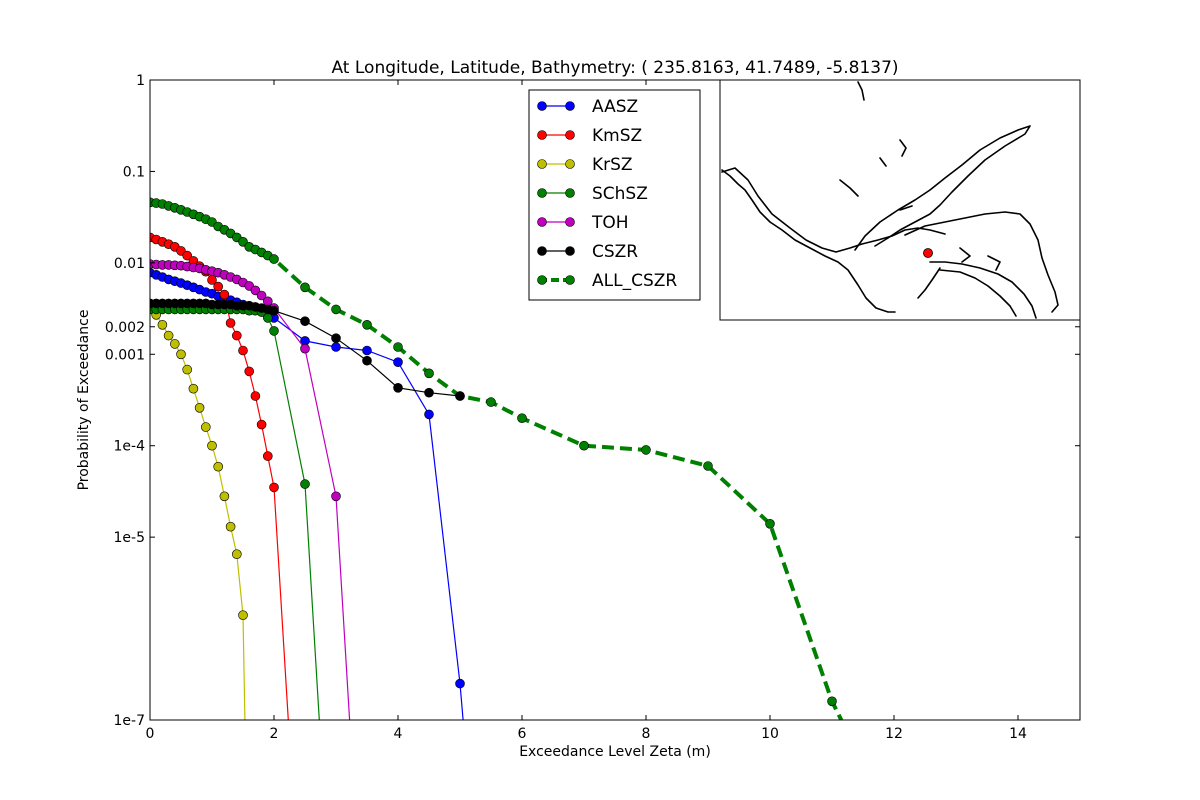 Image resolution: width=1200 pixels, height=800 pixels. I want to click on spit-south, so click(983, 290).